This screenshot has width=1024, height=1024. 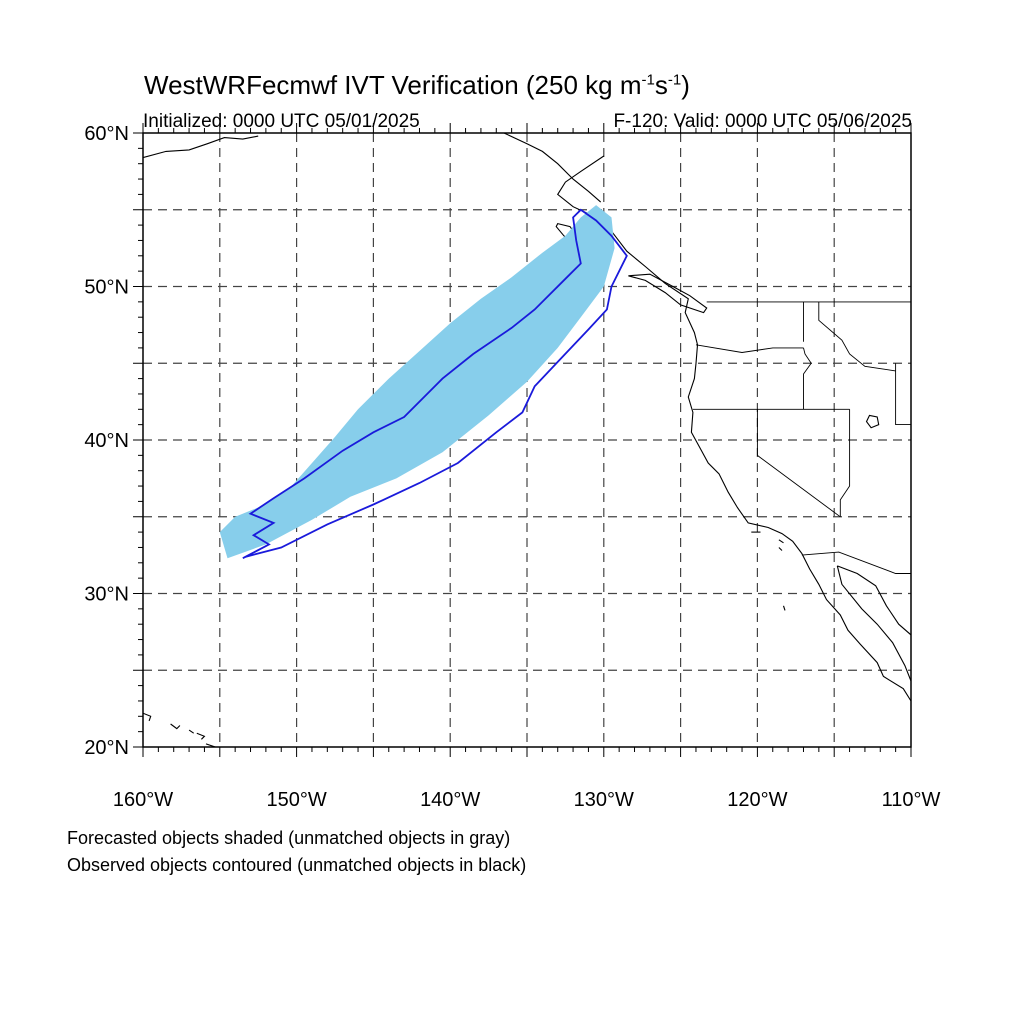 I want to click on initialized-time: Initialized: 0000 UTC 05/01/2025, so click(x=281, y=121).